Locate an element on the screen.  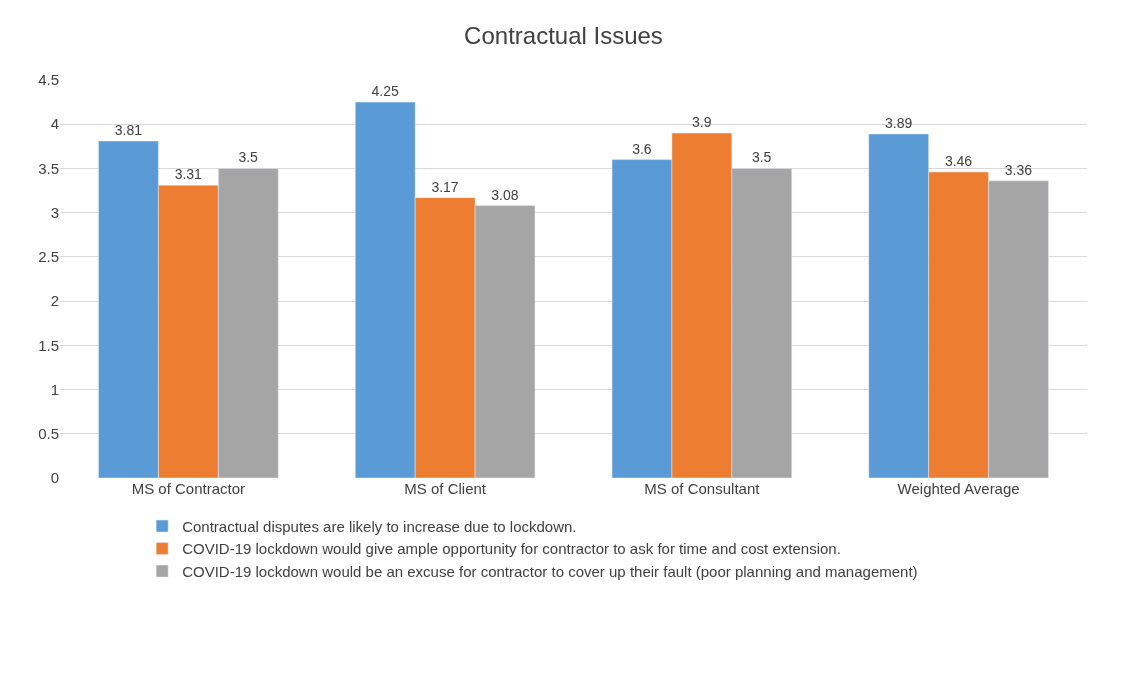
data-label: 3.81 is located at coordinates (128, 130).